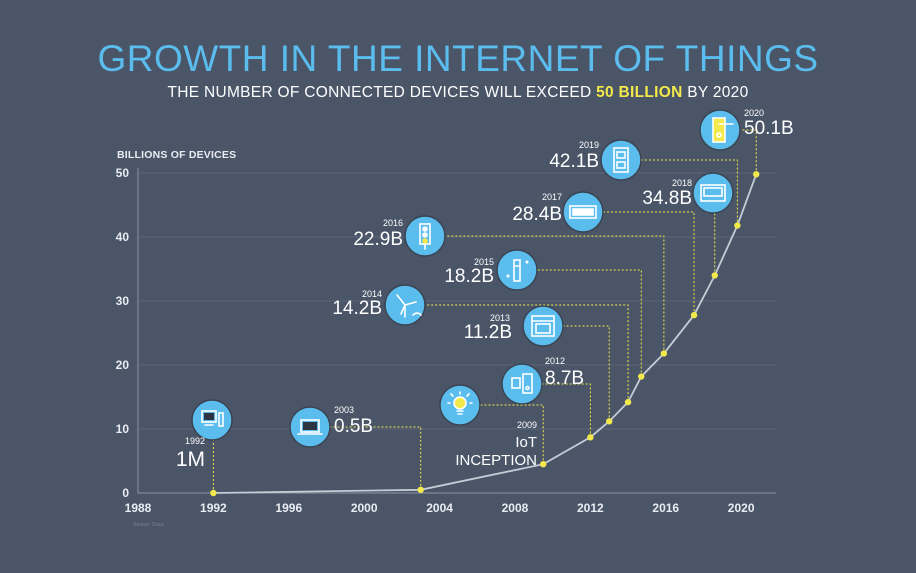  I want to click on x-tick-label: 1992, so click(213, 508).